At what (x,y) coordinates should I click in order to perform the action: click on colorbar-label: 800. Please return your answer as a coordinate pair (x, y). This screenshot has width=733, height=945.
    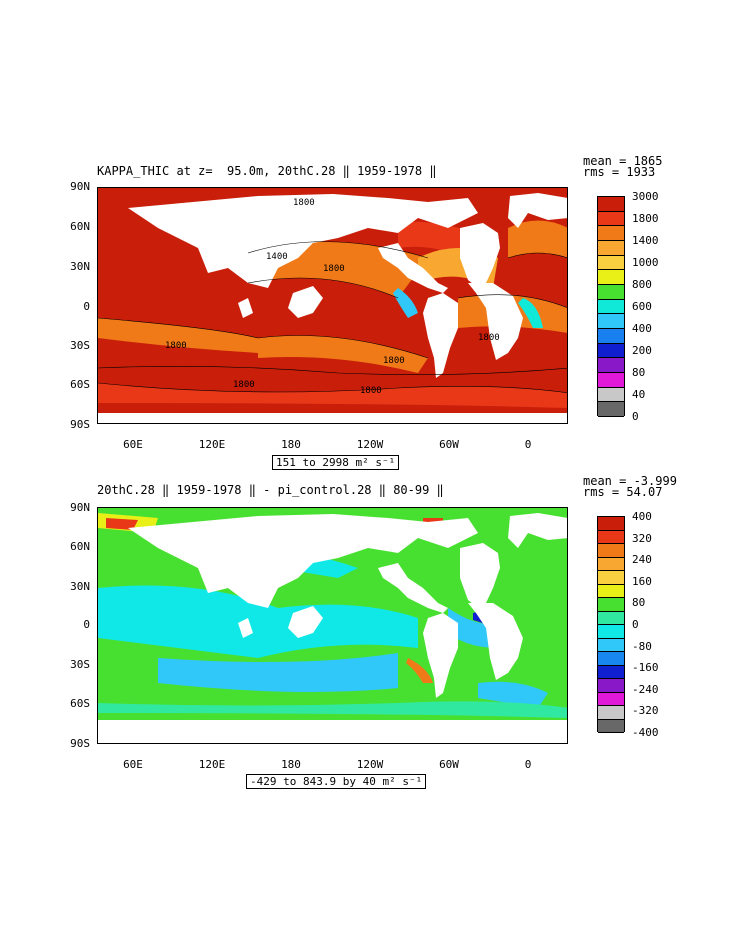
    Looking at the image, I should click on (642, 284).